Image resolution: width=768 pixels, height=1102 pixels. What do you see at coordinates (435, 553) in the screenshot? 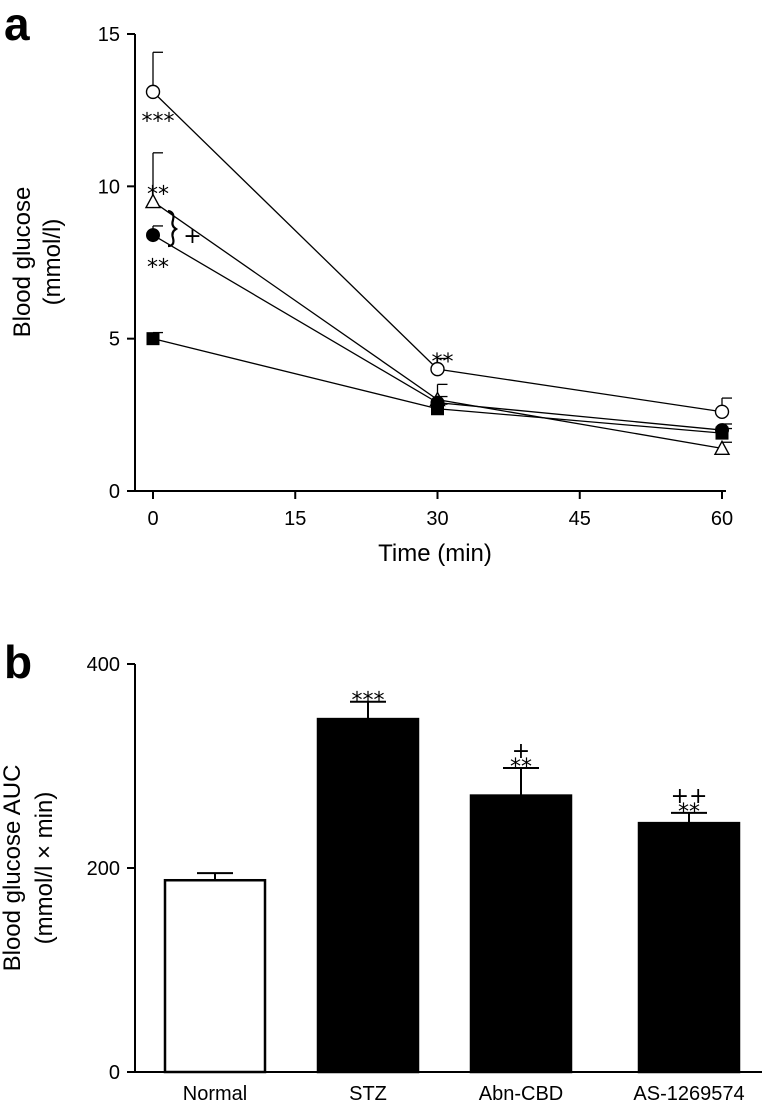
I see `panel-a-x-axis-label: Time (min)` at bounding box center [435, 553].